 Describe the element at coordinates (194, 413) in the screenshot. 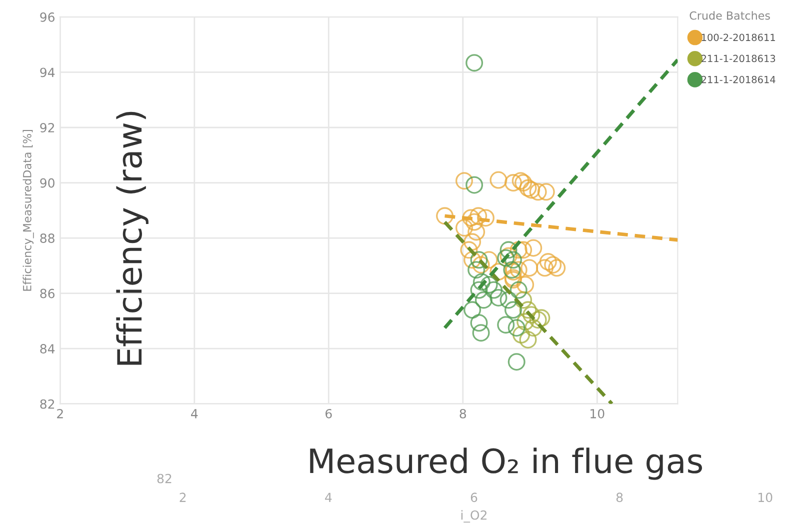

I see `x-tick-label: 4` at that location.